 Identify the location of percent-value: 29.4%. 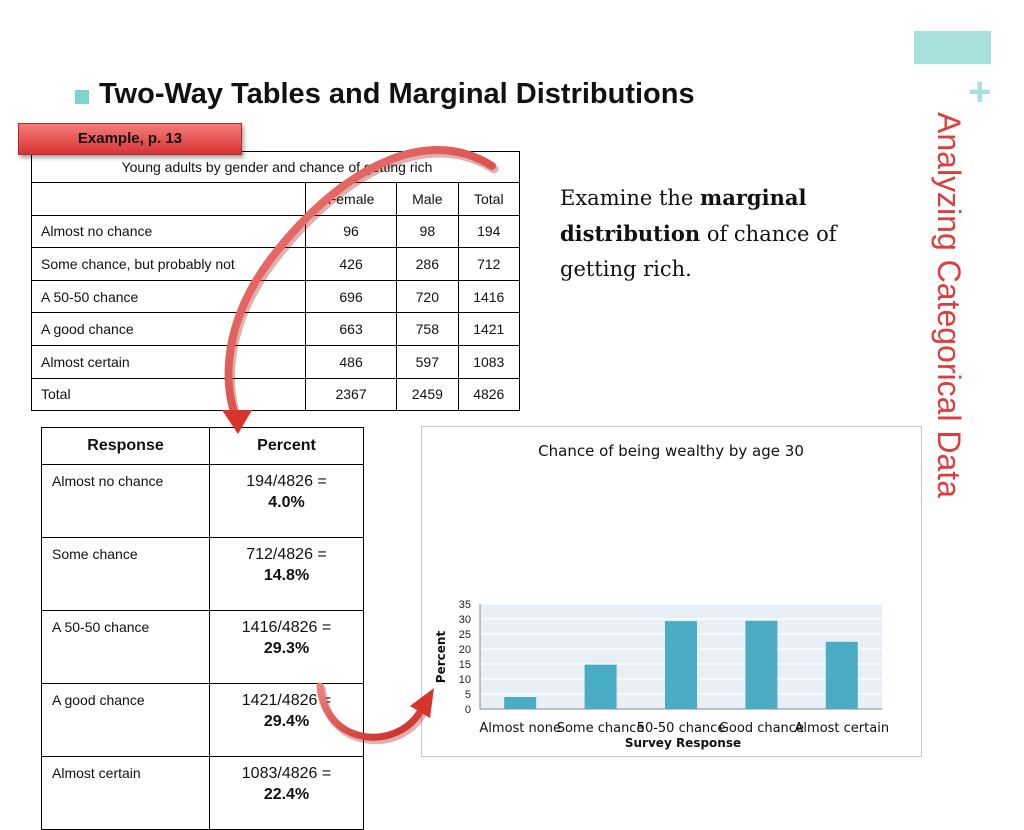
(286, 721).